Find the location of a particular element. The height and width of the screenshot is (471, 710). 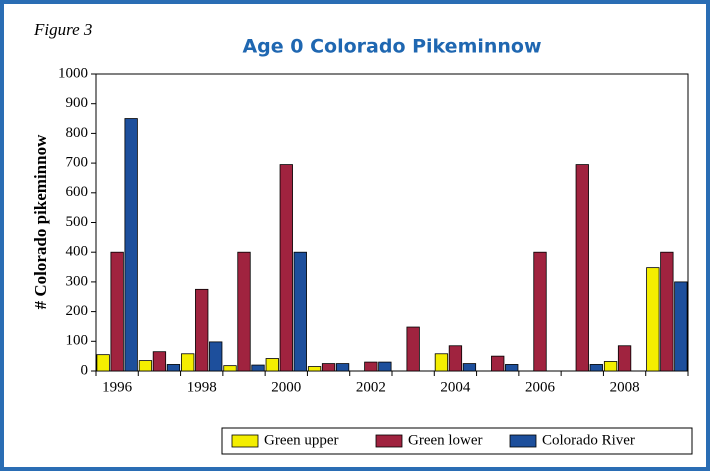

y-tick-label: 600 is located at coordinates (77, 192).